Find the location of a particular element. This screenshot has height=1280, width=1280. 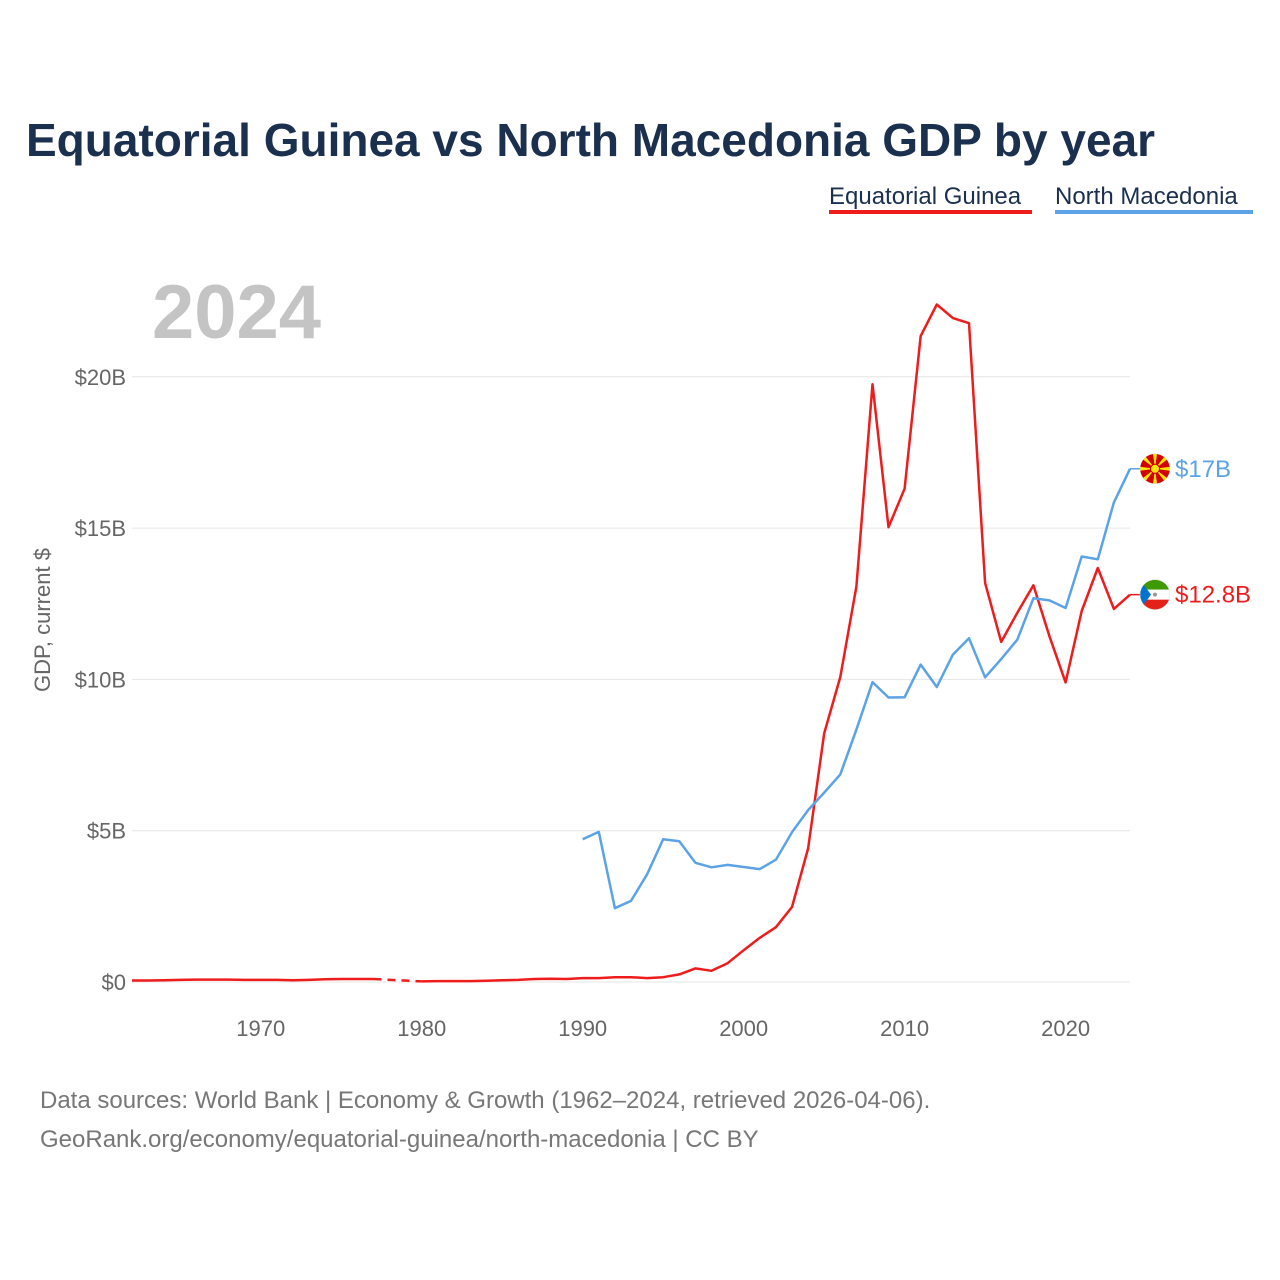

legend-equatorial-guinea: Equatorial Guinea is located at coordinates (925, 196).